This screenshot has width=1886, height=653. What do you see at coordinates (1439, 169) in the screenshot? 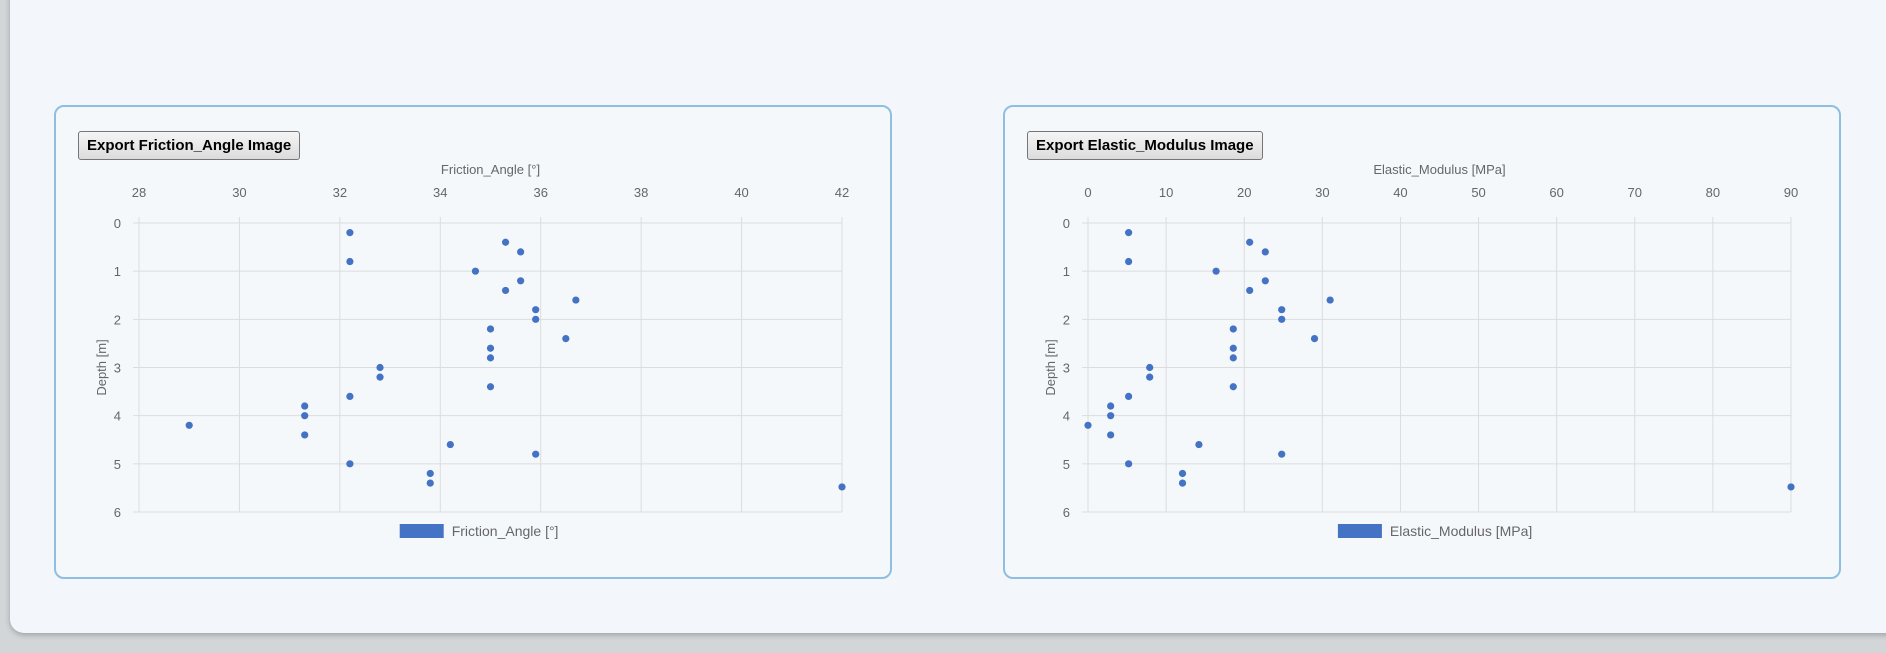
I see `x-axis-title: Elastic_Modulus [MPa]` at bounding box center [1439, 169].